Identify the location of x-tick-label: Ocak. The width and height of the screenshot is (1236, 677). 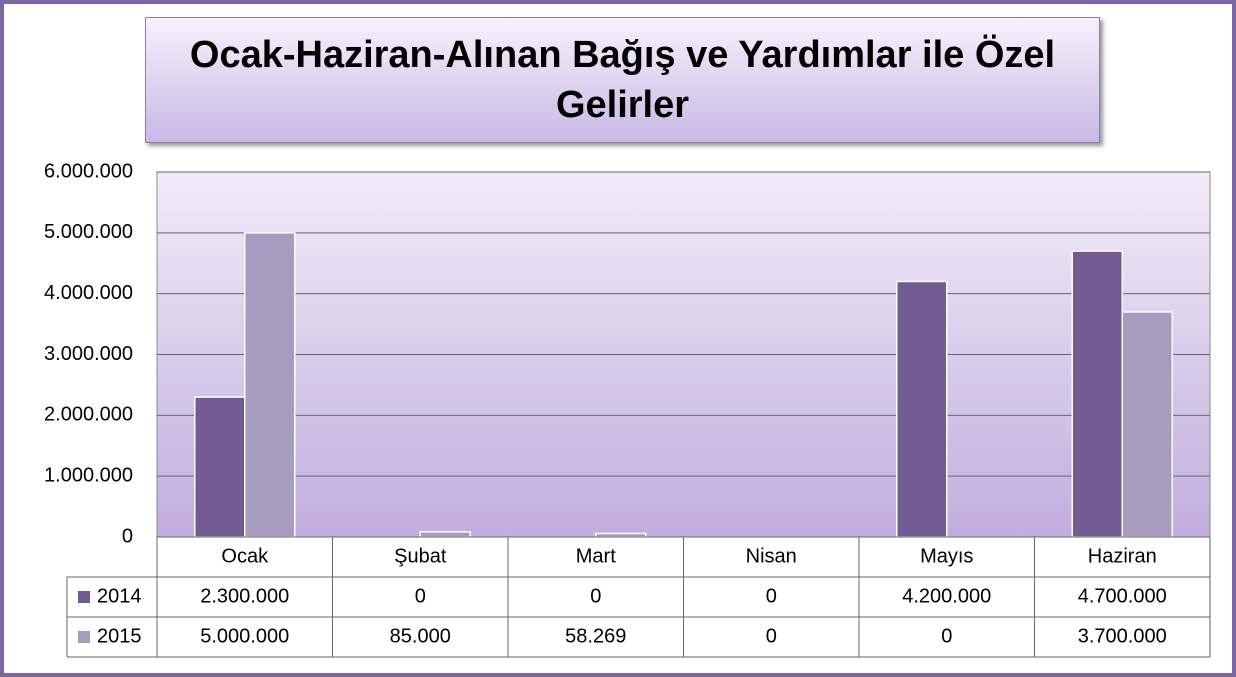
(245, 556).